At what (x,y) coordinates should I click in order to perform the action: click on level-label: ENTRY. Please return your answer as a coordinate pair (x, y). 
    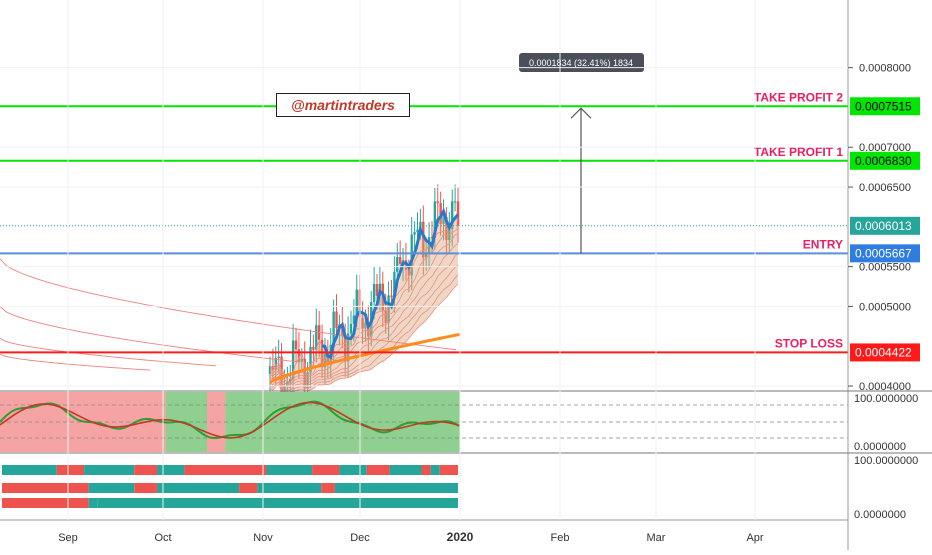
    Looking at the image, I should click on (823, 244).